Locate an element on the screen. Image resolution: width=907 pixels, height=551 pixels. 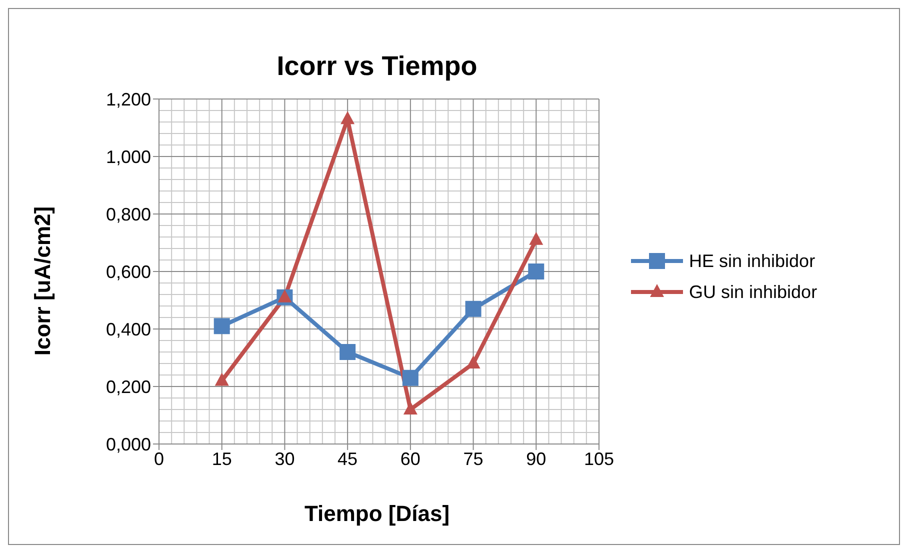
legend-label: GU sin inhibidor is located at coordinates (753, 292).